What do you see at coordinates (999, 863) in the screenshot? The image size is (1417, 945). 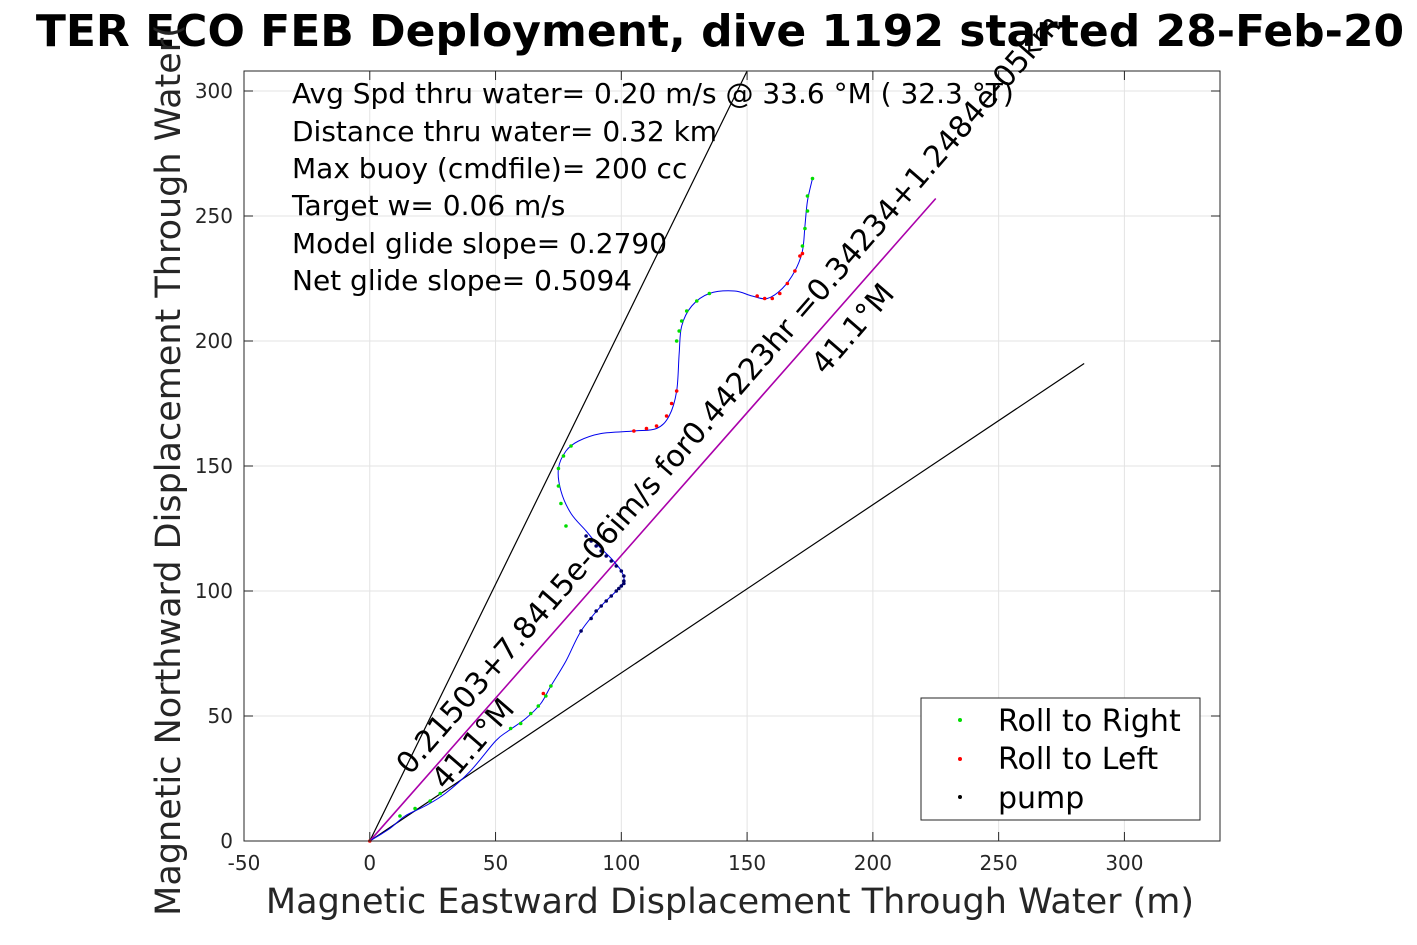 I see `x-tick-label: 250` at bounding box center [999, 863].